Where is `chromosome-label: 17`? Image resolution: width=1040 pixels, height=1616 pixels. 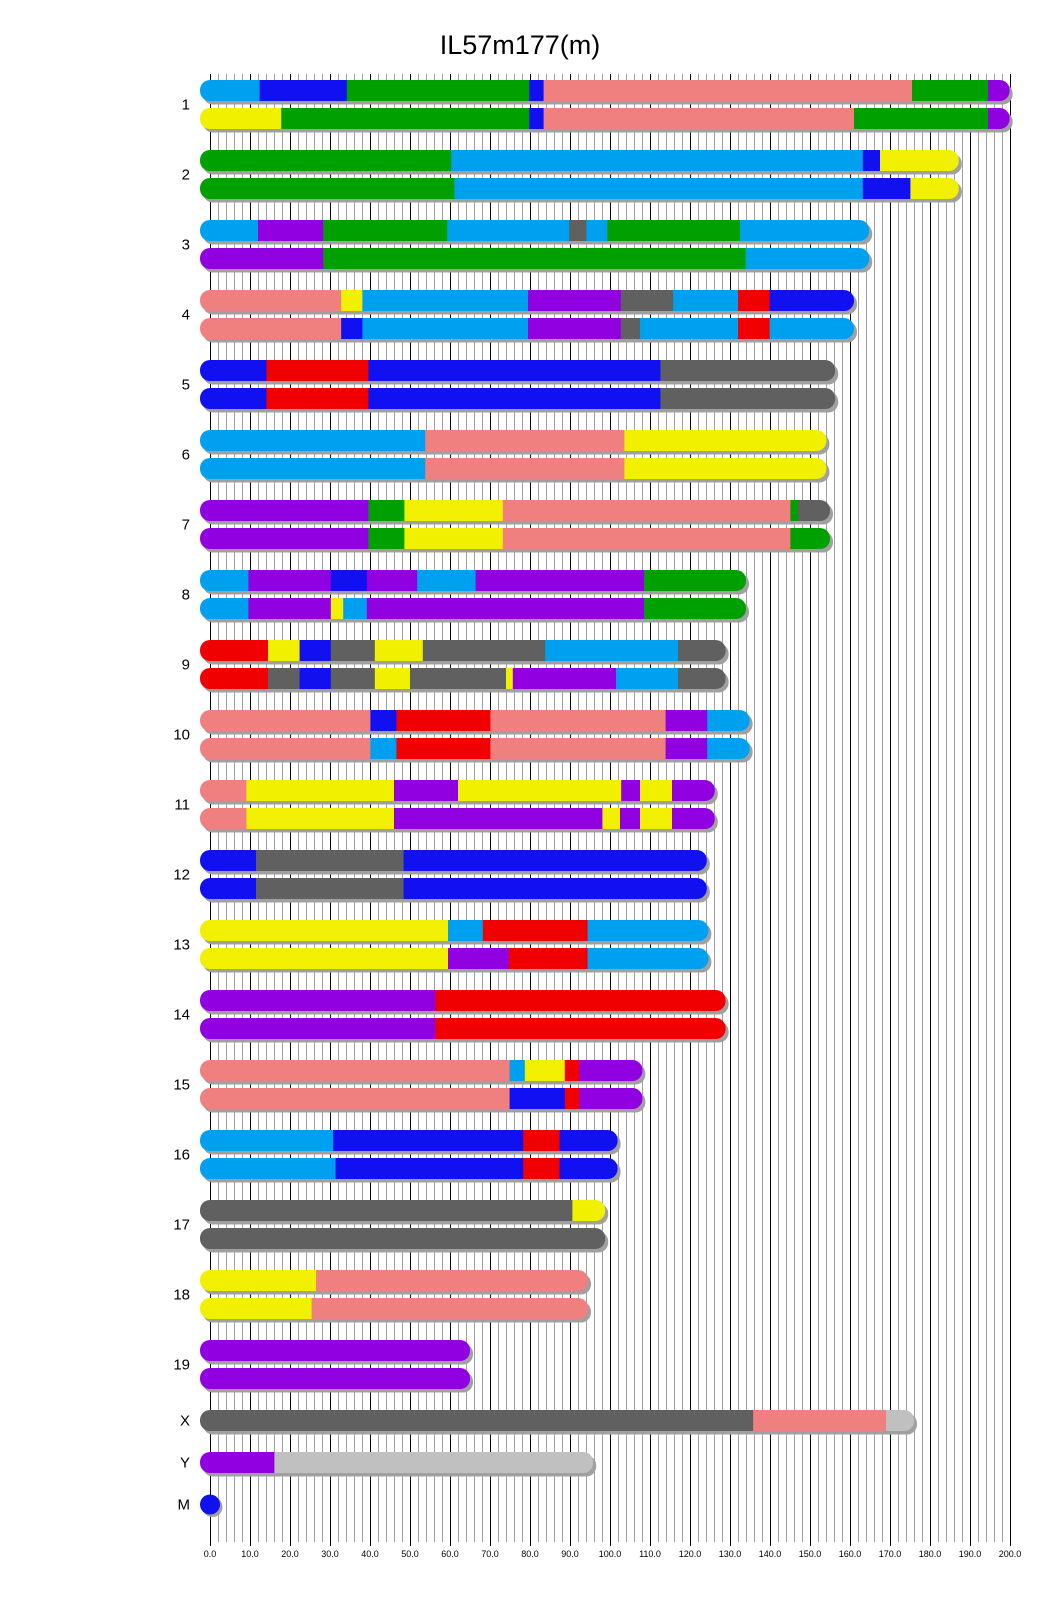
chromosome-label: 17 is located at coordinates (181, 1225).